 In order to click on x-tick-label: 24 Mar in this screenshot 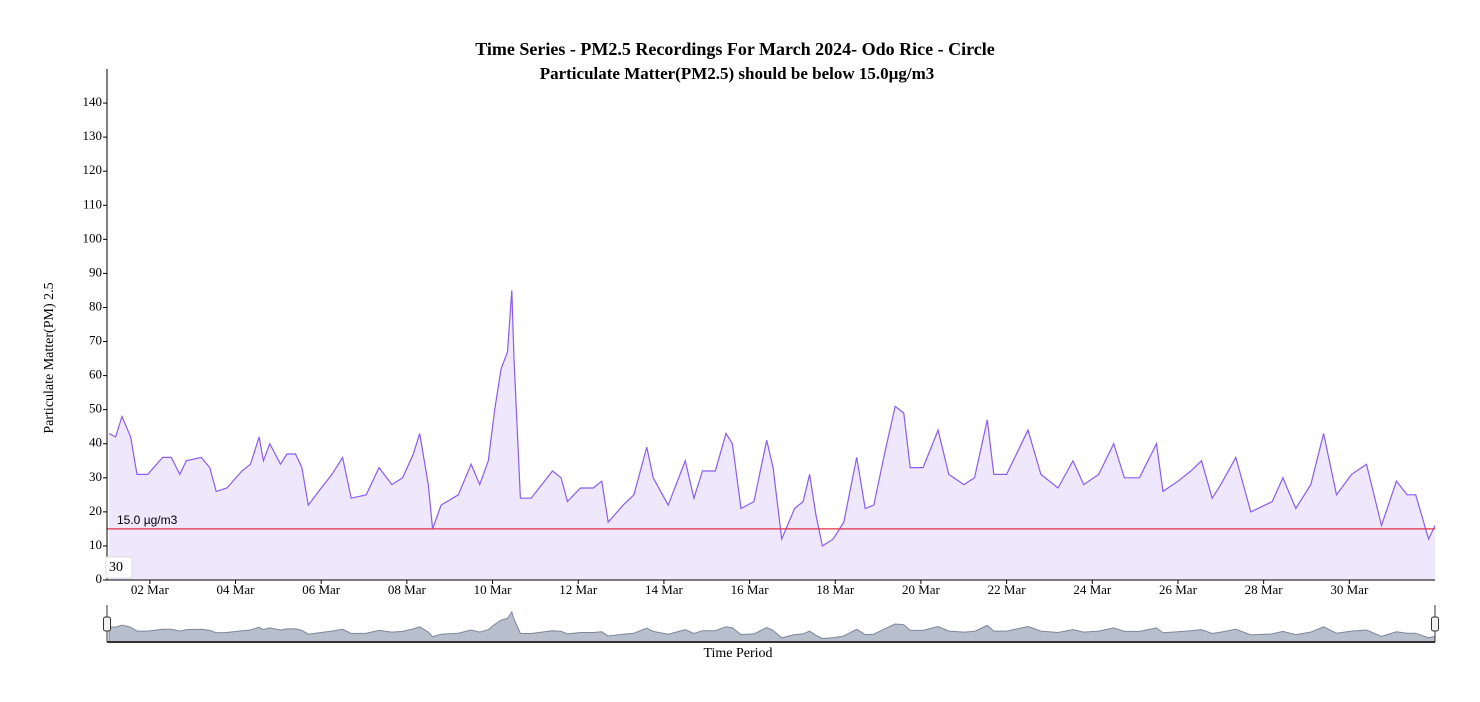, I will do `click(1092, 589)`.